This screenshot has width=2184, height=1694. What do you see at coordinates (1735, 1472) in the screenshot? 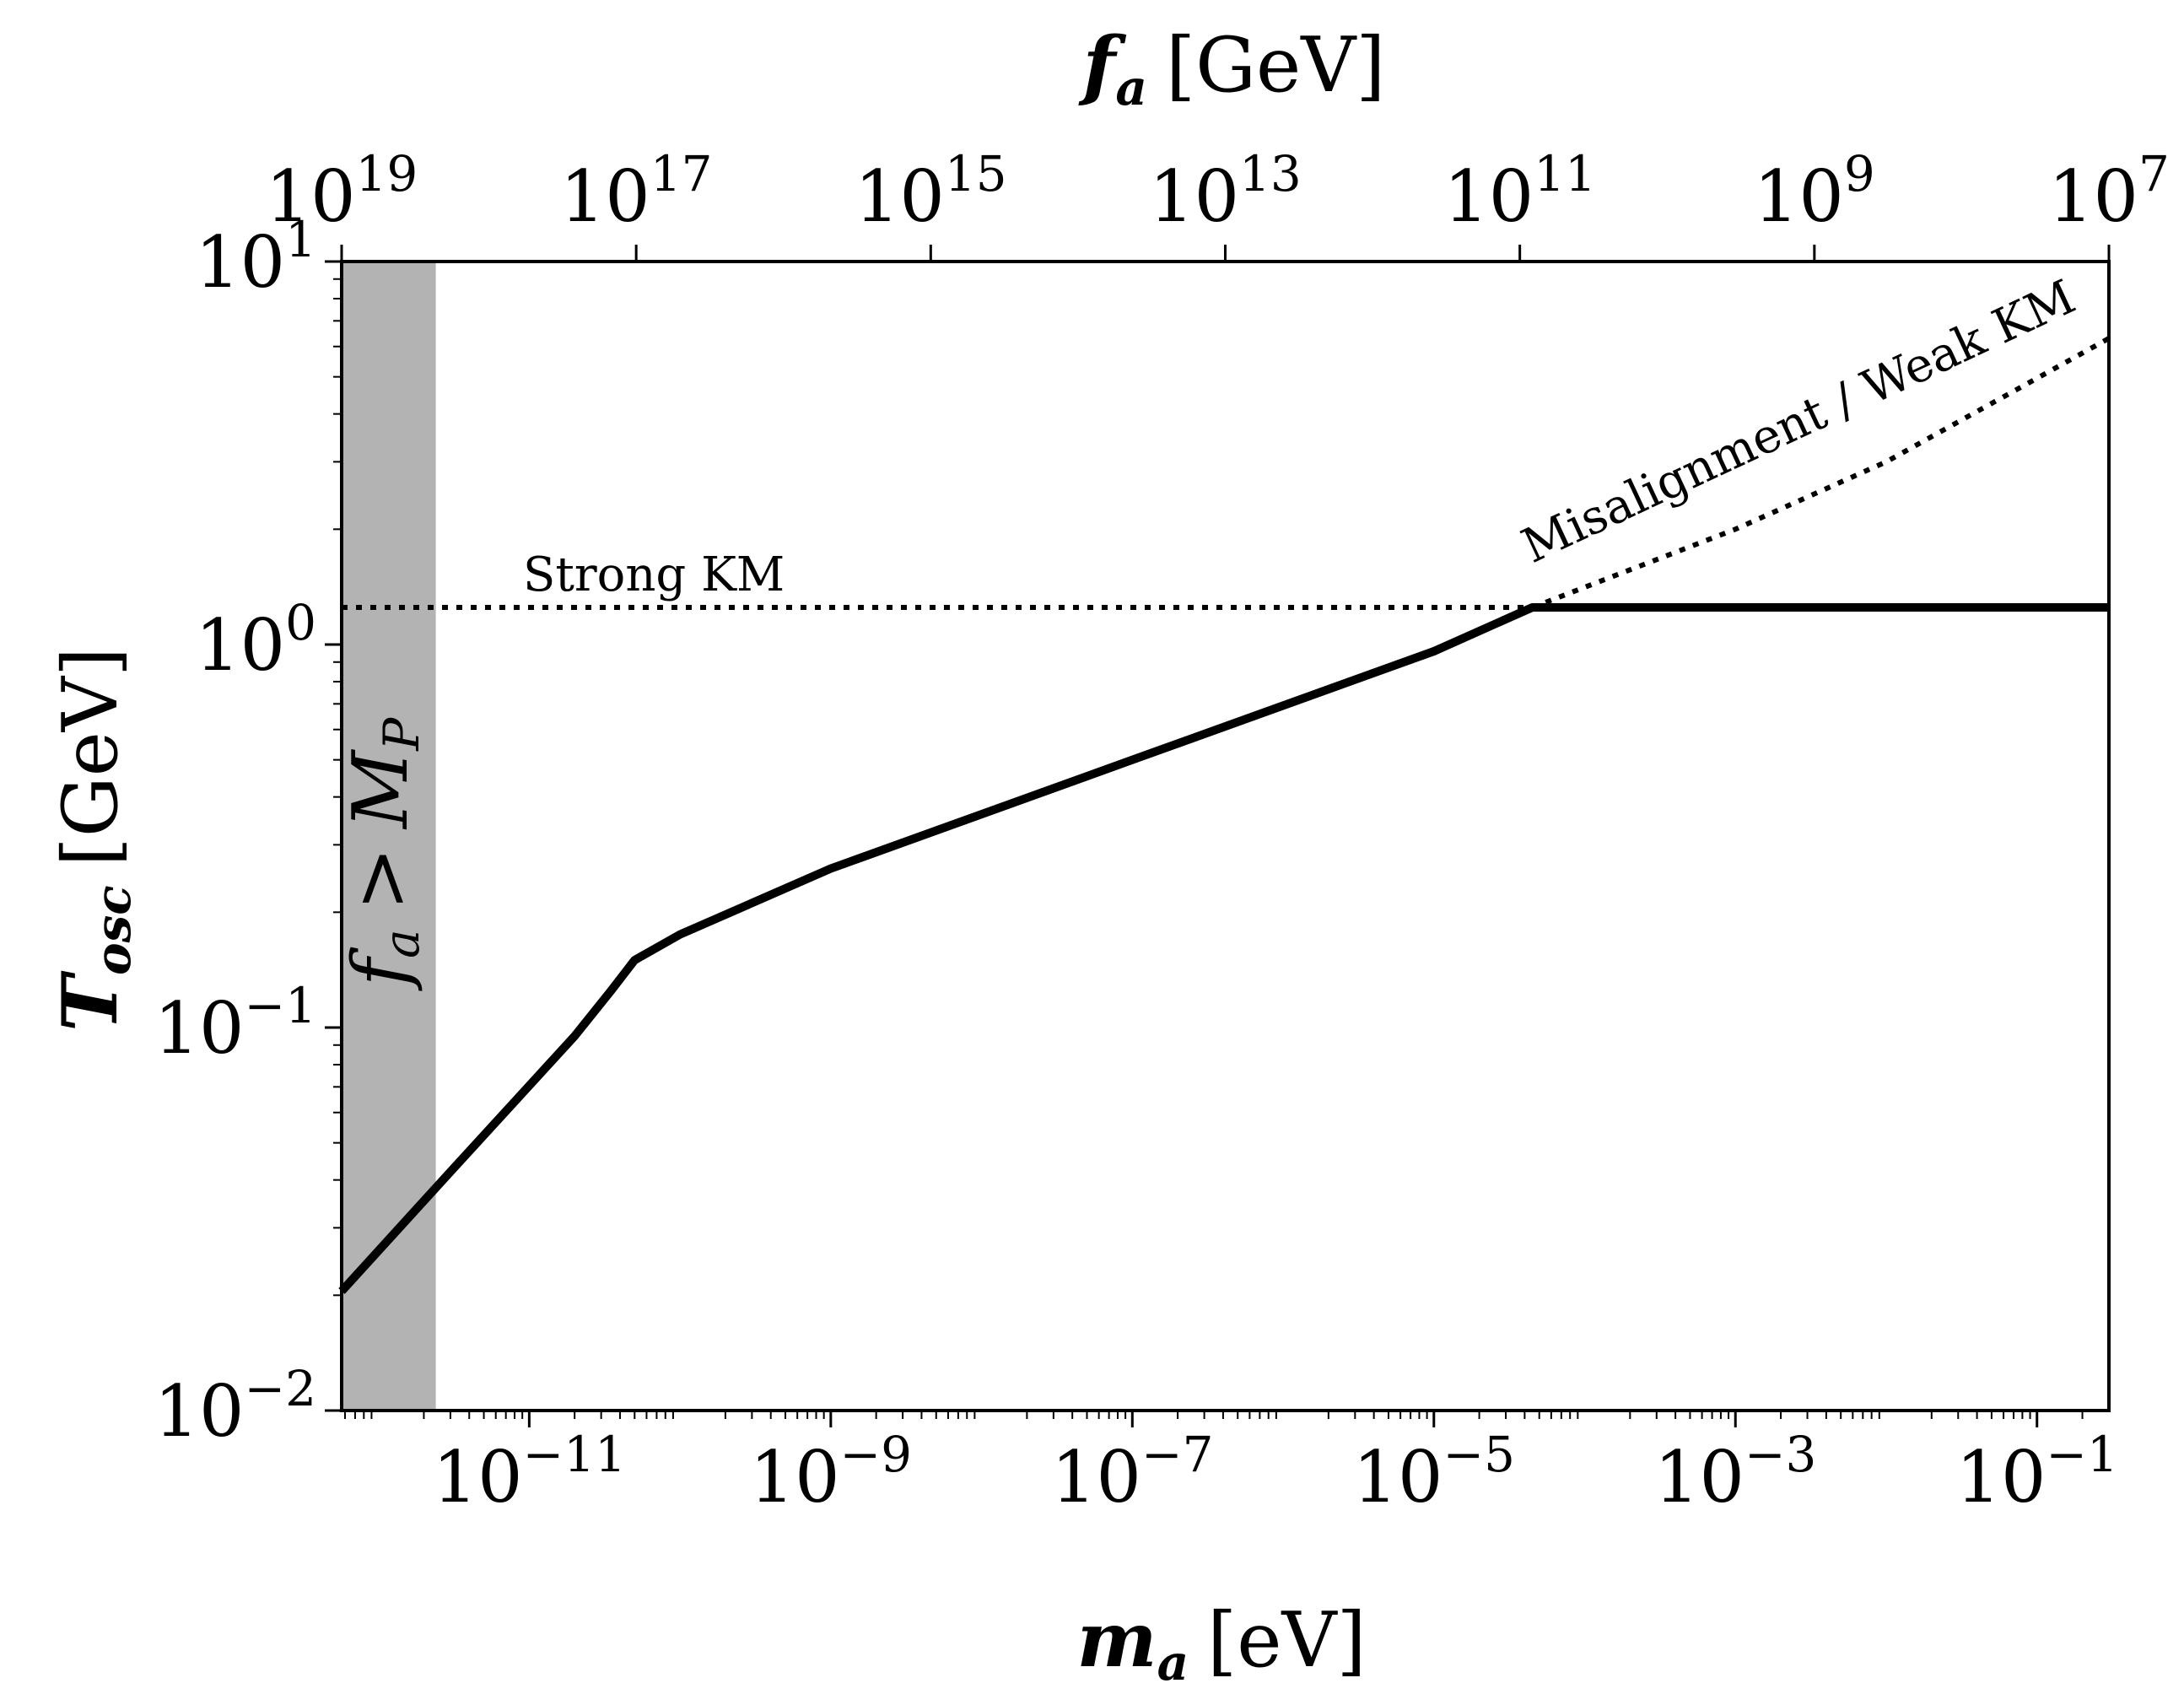
I see `x-tick-label: 10⁻³` at bounding box center [1735, 1472].